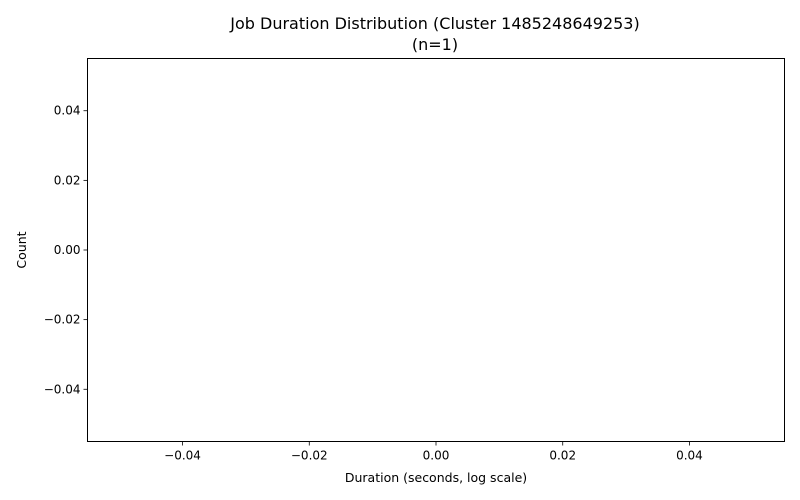 This screenshot has height=500, width=800. What do you see at coordinates (67, 111) in the screenshot?
I see `y-tick-label: 0.04` at bounding box center [67, 111].